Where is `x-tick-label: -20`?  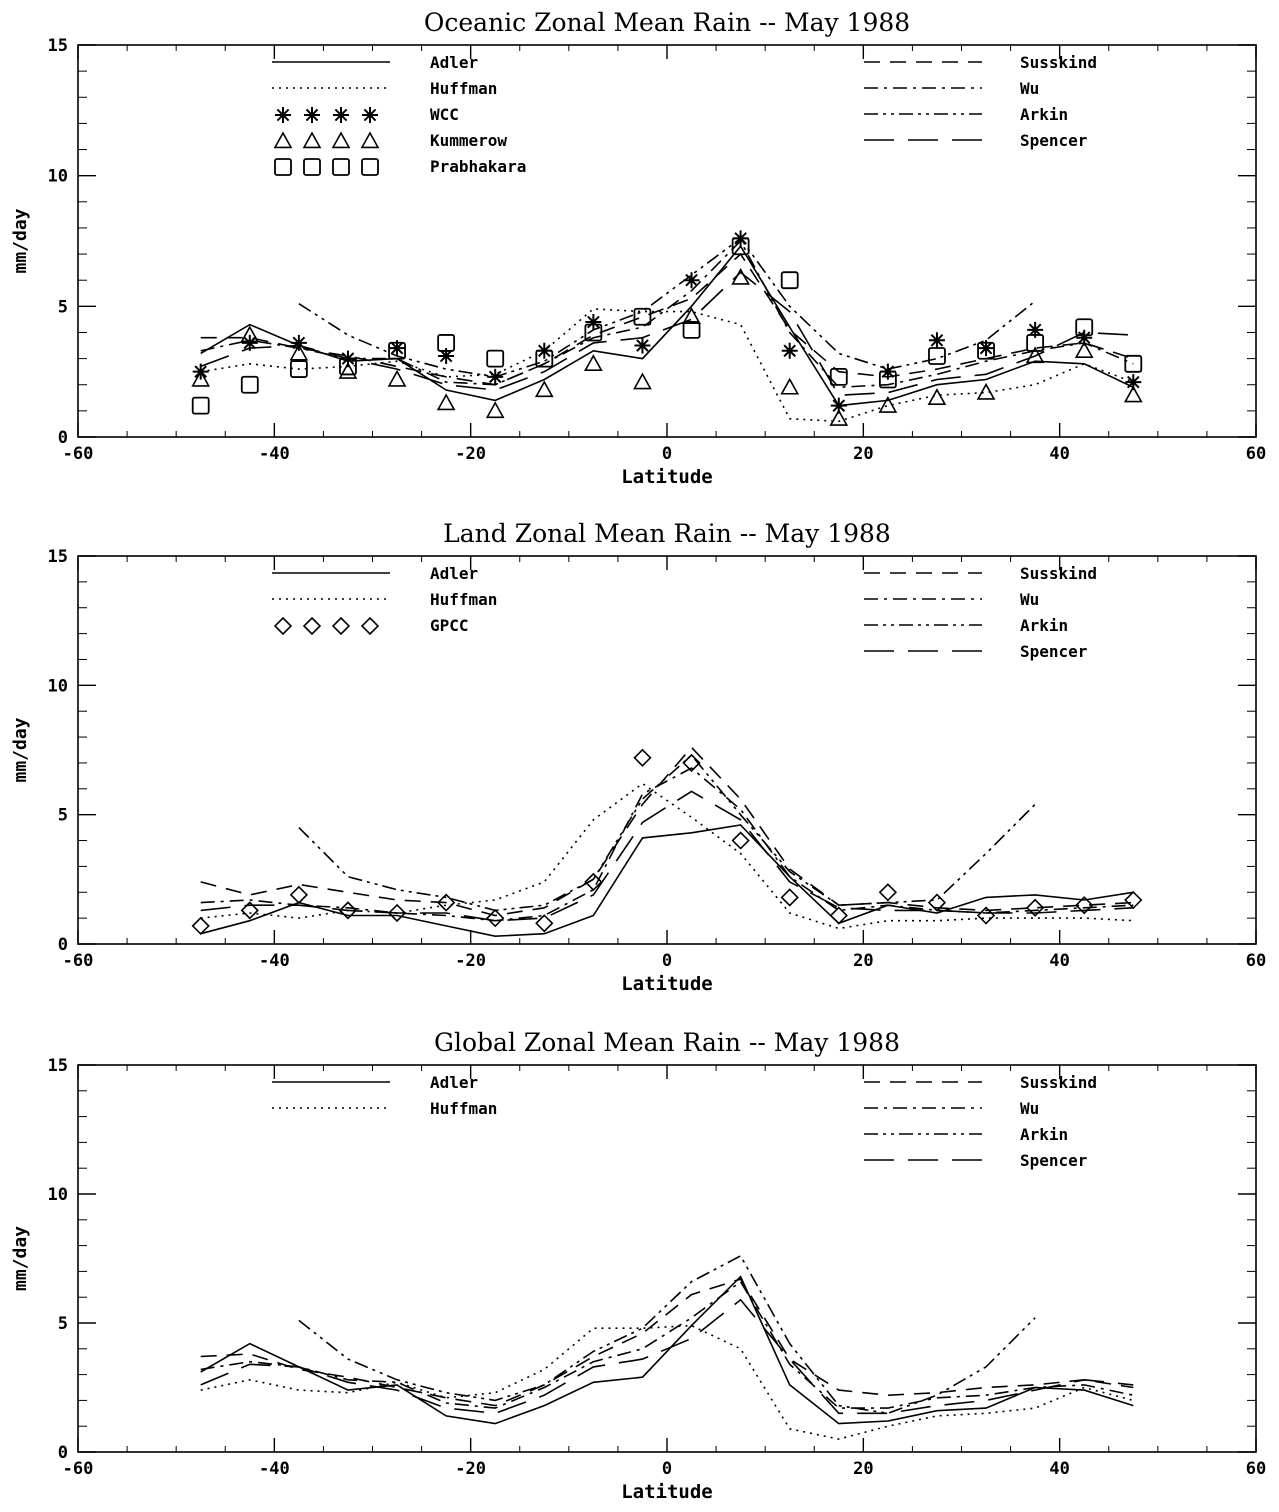
x-tick-label: -20 is located at coordinates (470, 961).